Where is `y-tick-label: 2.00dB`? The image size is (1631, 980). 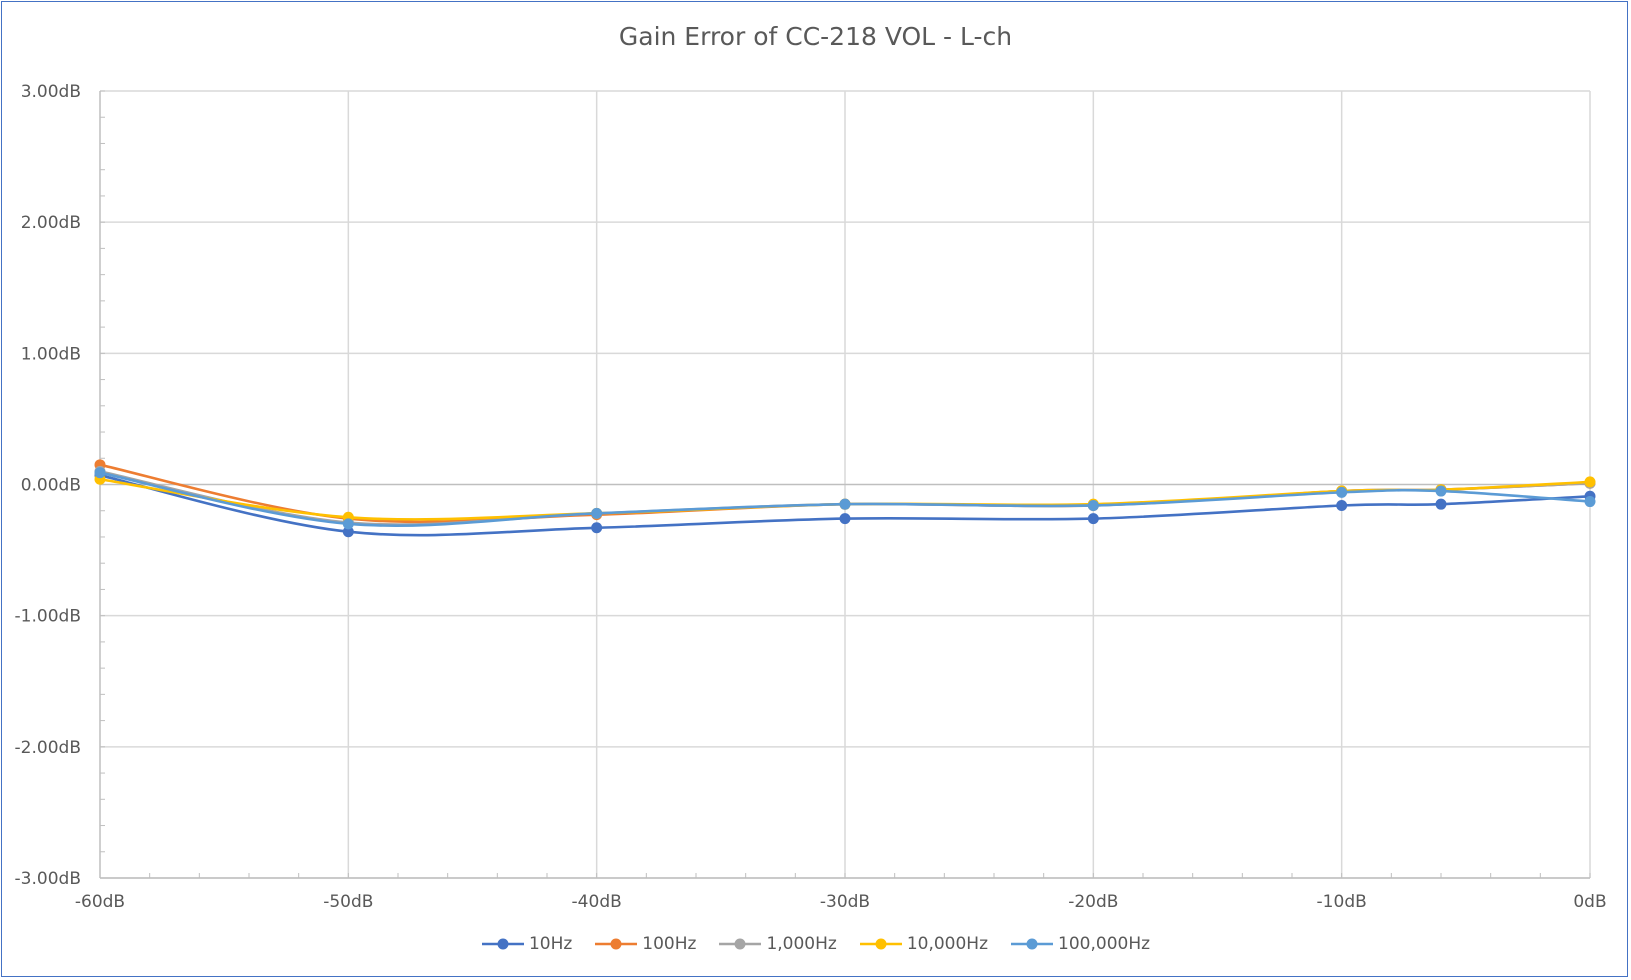 y-tick-label: 2.00dB is located at coordinates (51, 223).